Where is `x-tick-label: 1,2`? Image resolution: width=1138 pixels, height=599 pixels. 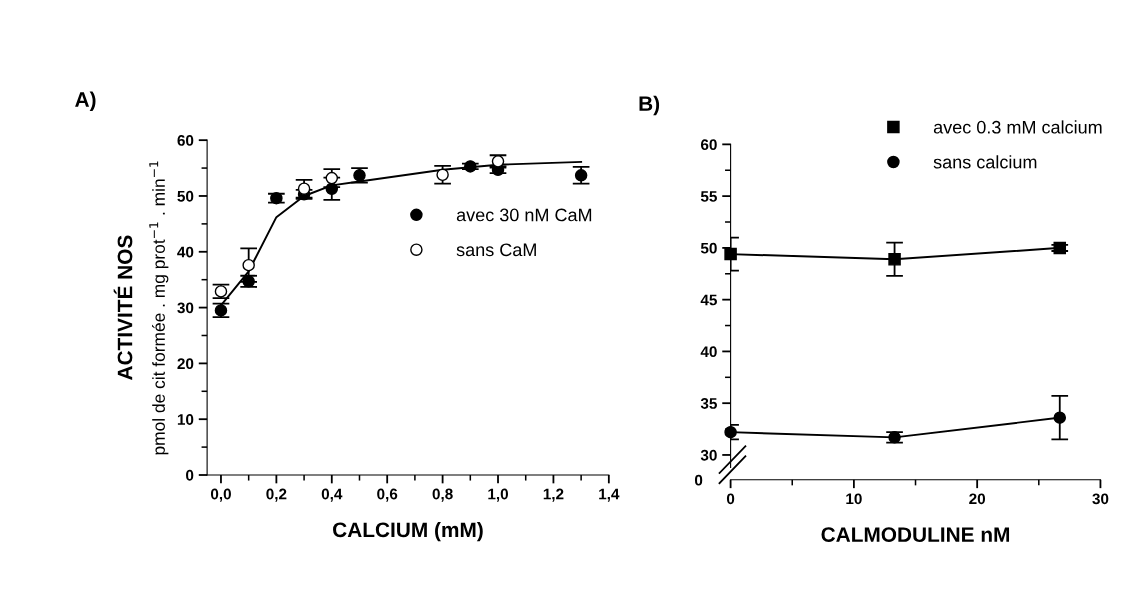
x-tick-label: 1,2 is located at coordinates (553, 495).